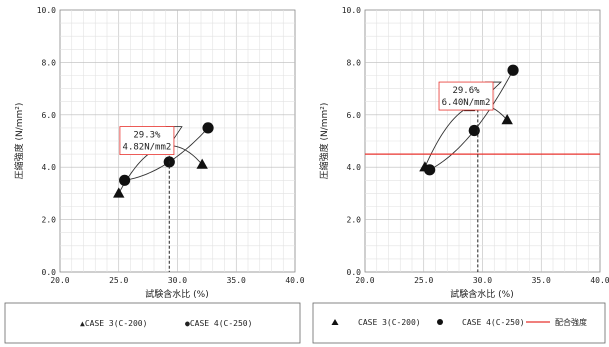 Image resolution: width=609 pixels, height=347 pixels. Describe the element at coordinates (147, 136) in the screenshot. I see `annotation-line-1: 29.3%` at that location.